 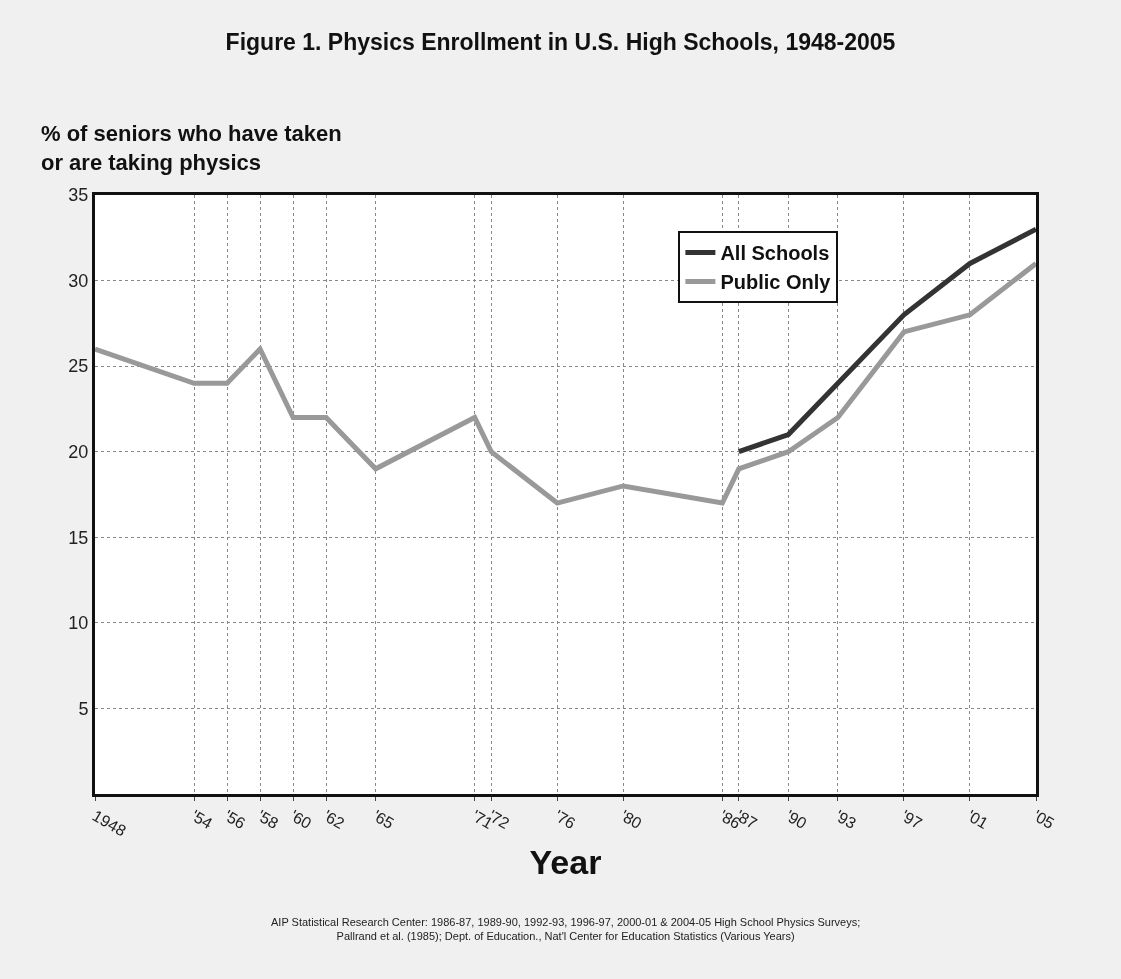 What do you see at coordinates (383, 820) in the screenshot?
I see `x-tick-label: '65` at bounding box center [383, 820].